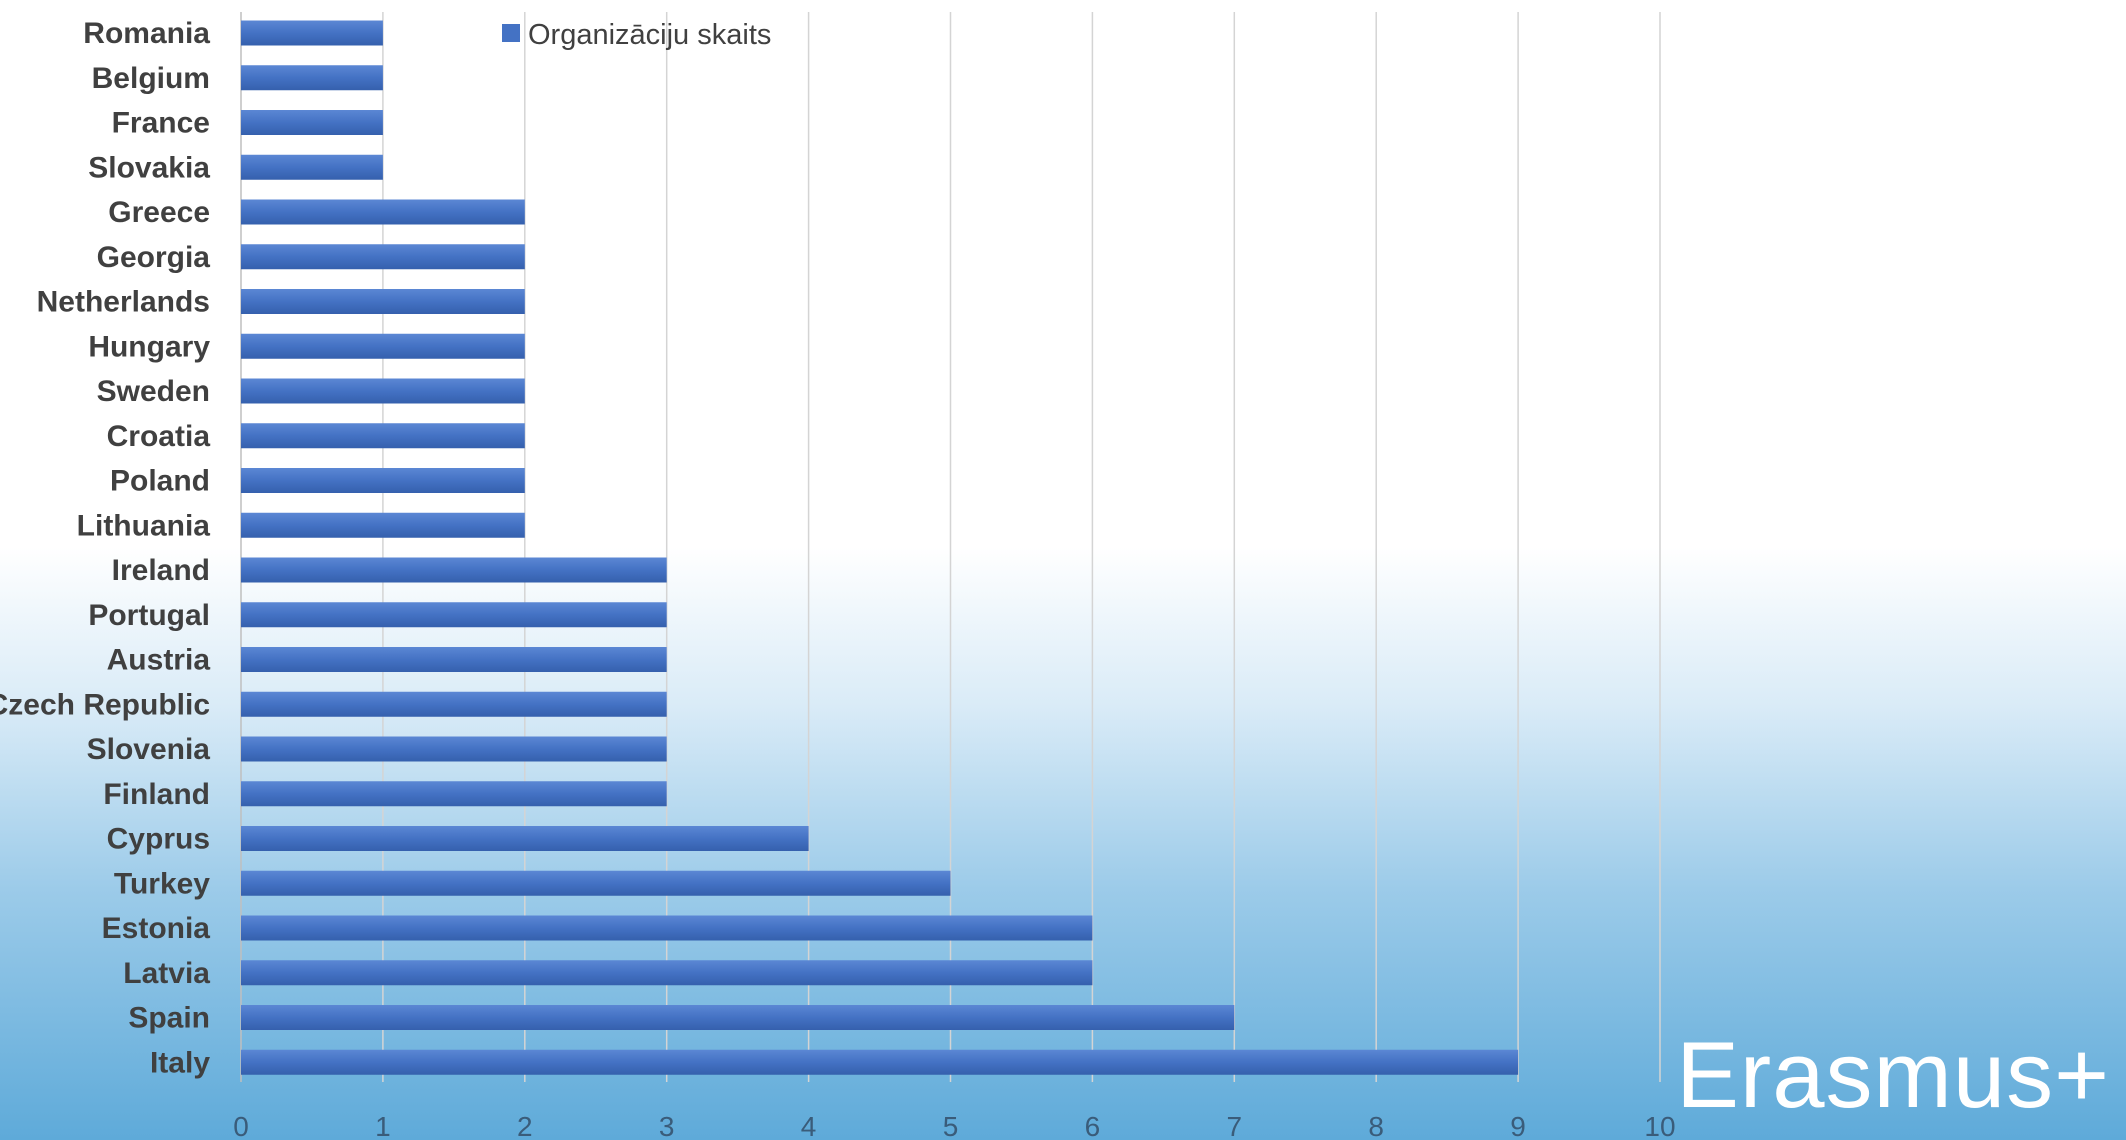 The image size is (2126, 1140). Describe the element at coordinates (525, 1125) in the screenshot. I see `x-tick-label: 2` at that location.